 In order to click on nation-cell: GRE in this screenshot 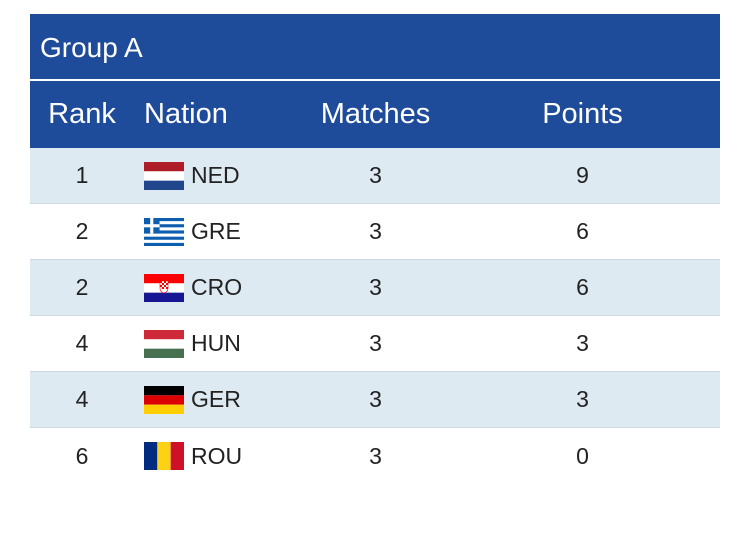, I will do `click(215, 231)`.